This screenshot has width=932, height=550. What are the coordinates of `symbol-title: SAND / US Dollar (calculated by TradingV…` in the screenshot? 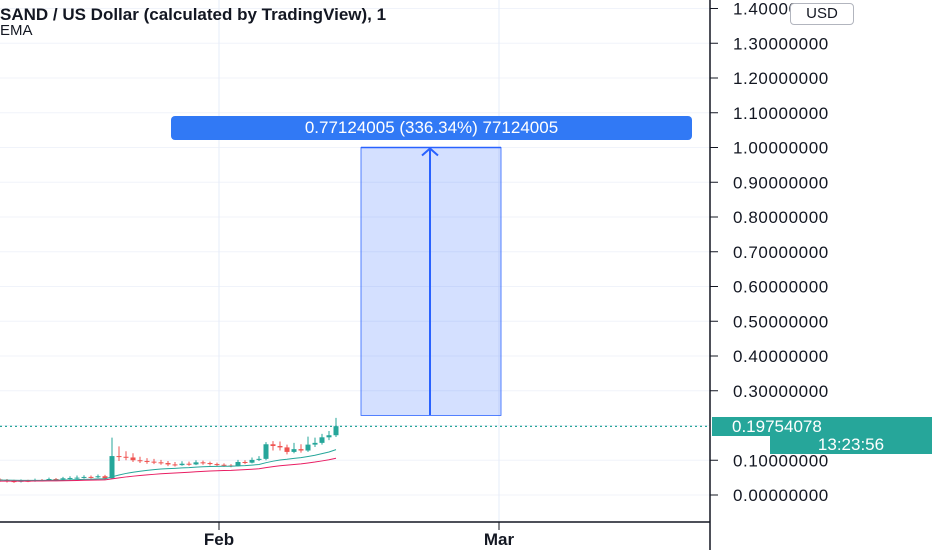 It's located at (352, 15).